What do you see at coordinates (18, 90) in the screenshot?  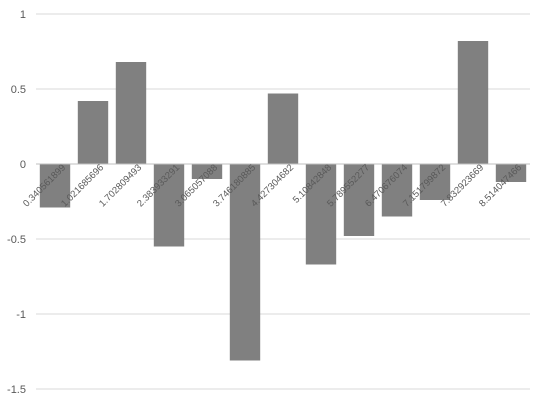 I see `y-tick-label: 0.5` at bounding box center [18, 90].